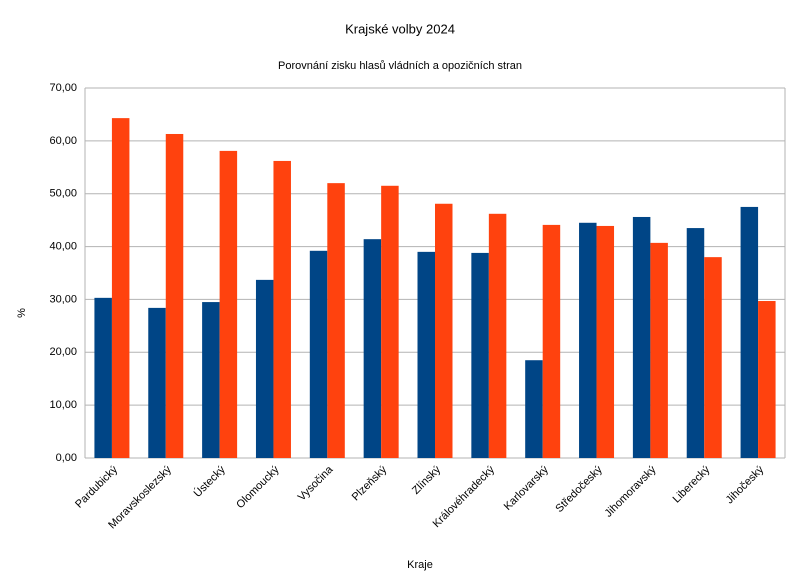 The width and height of the screenshot is (800, 585). I want to click on y-tick-label: 10,00, so click(63, 405).